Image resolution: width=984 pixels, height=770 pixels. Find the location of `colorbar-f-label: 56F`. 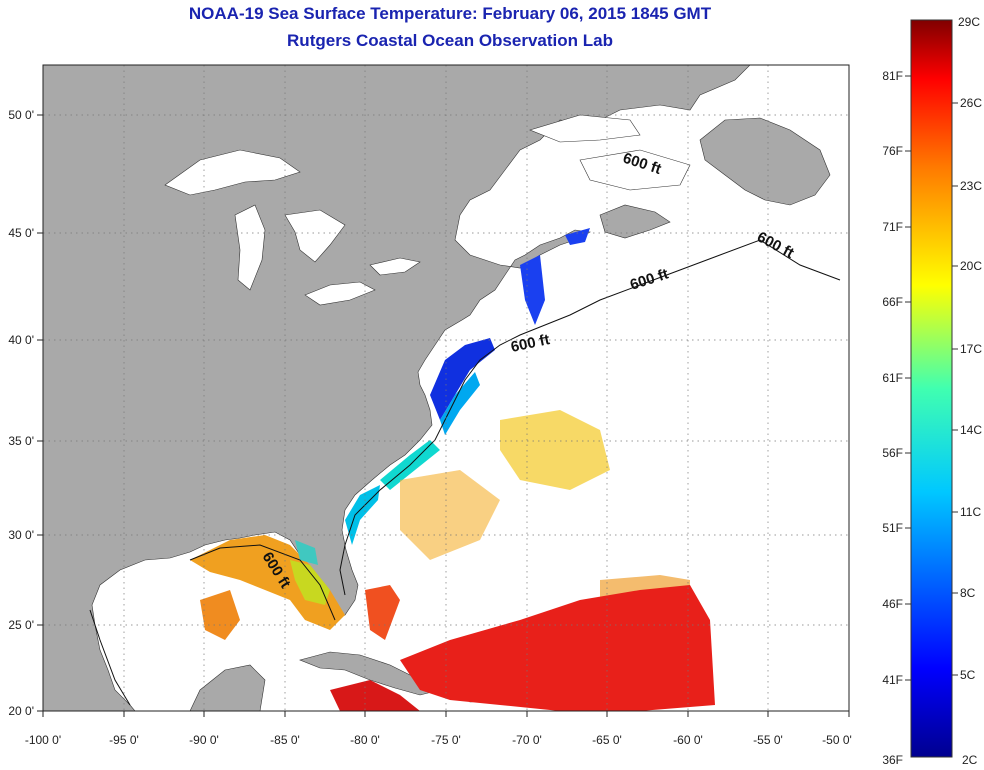

colorbar-f-label: 56F is located at coordinates (892, 453).